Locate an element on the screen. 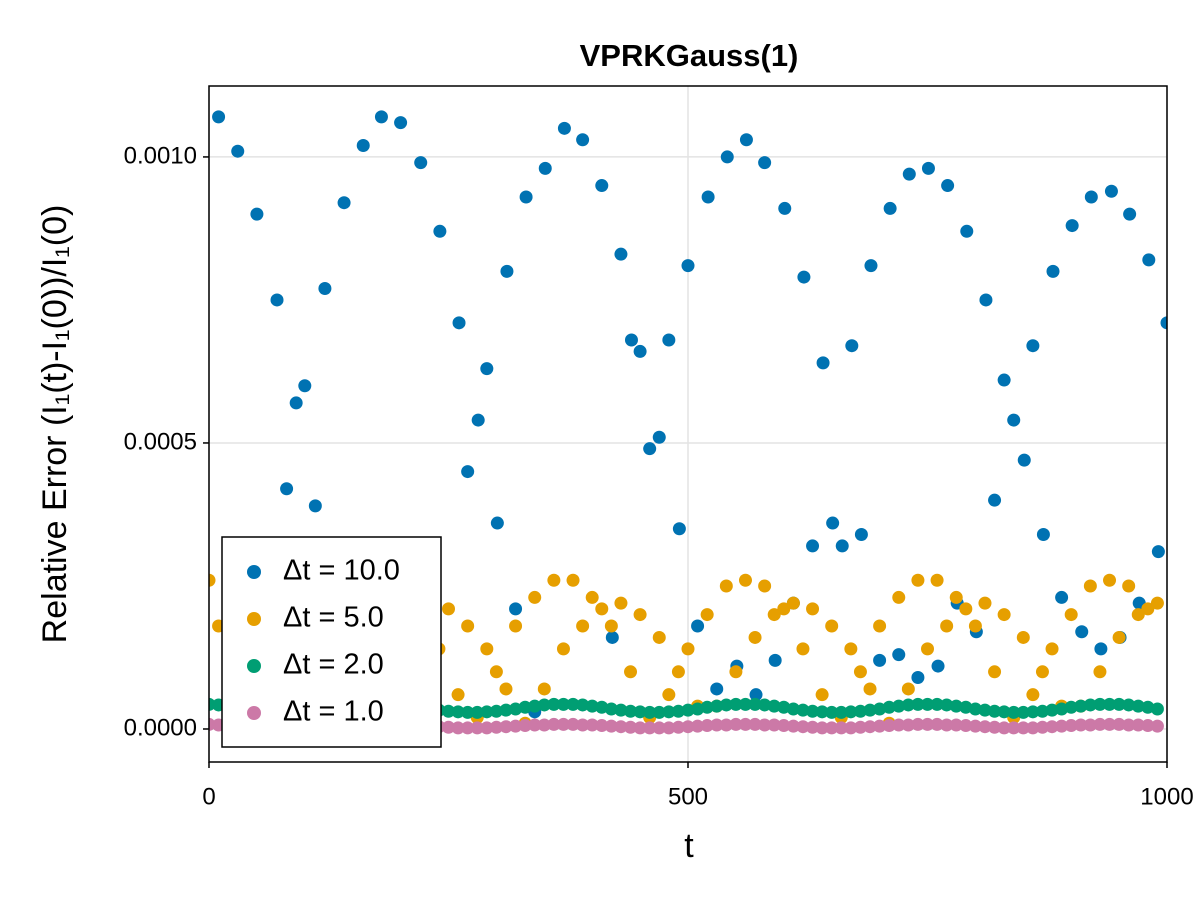 The width and height of the screenshot is (1200, 900). x-tick-label: 500 is located at coordinates (688, 796).